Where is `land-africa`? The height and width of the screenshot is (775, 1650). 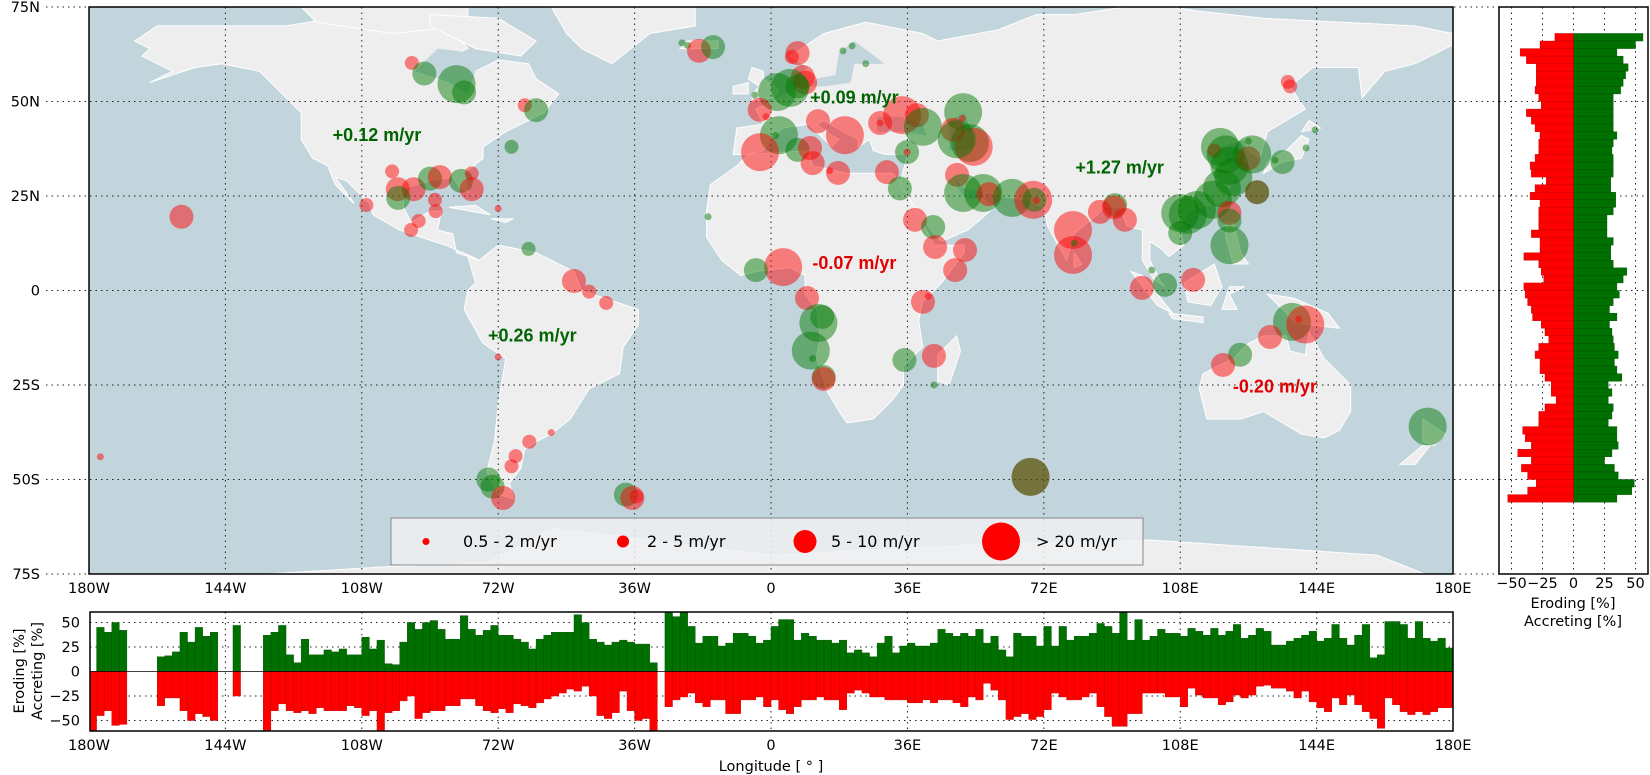
land-africa is located at coordinates (835, 287).